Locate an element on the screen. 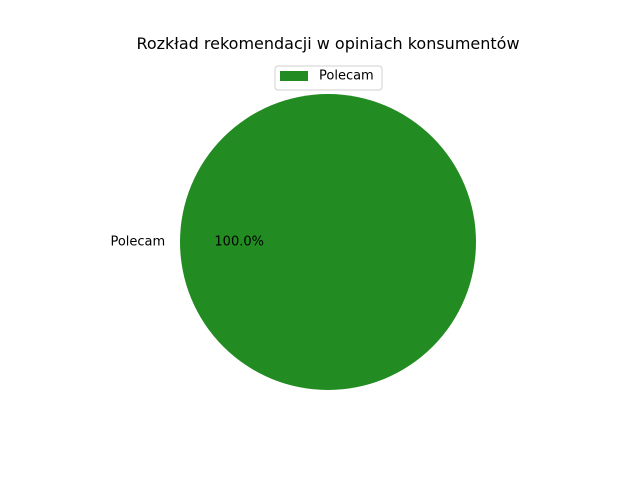  legend: Polecam is located at coordinates (328, 78).